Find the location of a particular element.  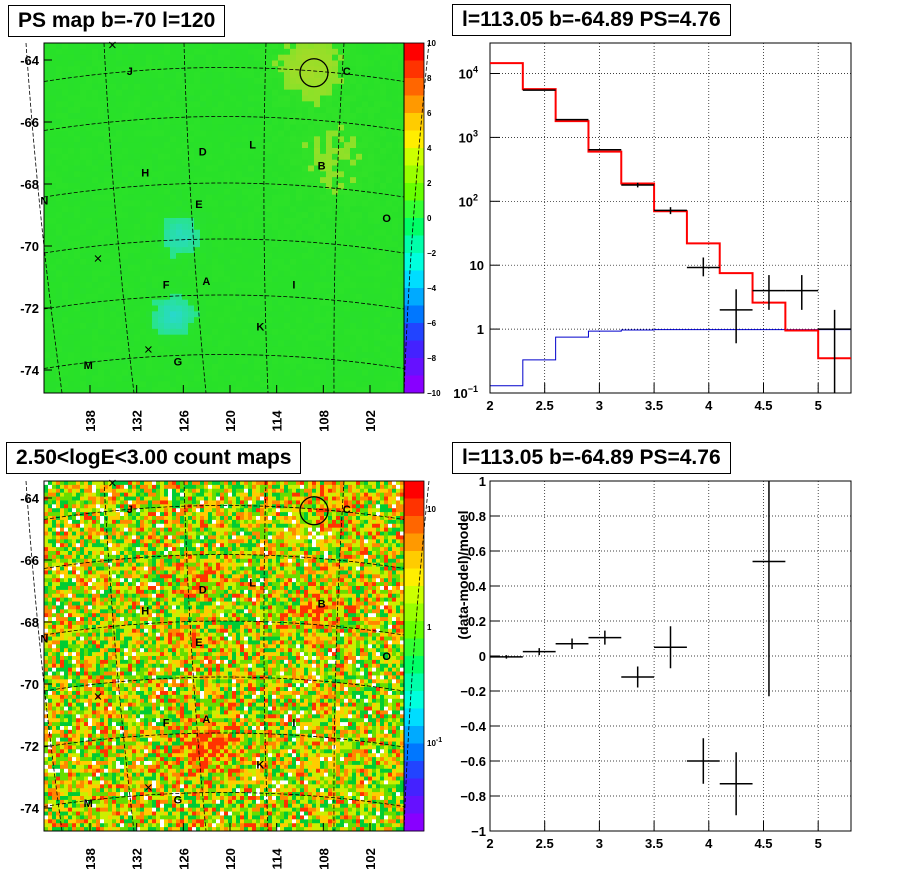

longitude-line is located at coordinates (195, 218).